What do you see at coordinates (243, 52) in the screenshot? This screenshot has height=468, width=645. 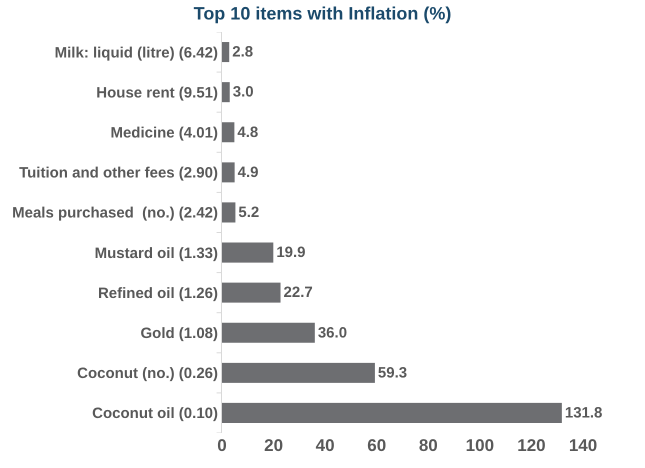 I see `data-label: 2.8` at bounding box center [243, 52].